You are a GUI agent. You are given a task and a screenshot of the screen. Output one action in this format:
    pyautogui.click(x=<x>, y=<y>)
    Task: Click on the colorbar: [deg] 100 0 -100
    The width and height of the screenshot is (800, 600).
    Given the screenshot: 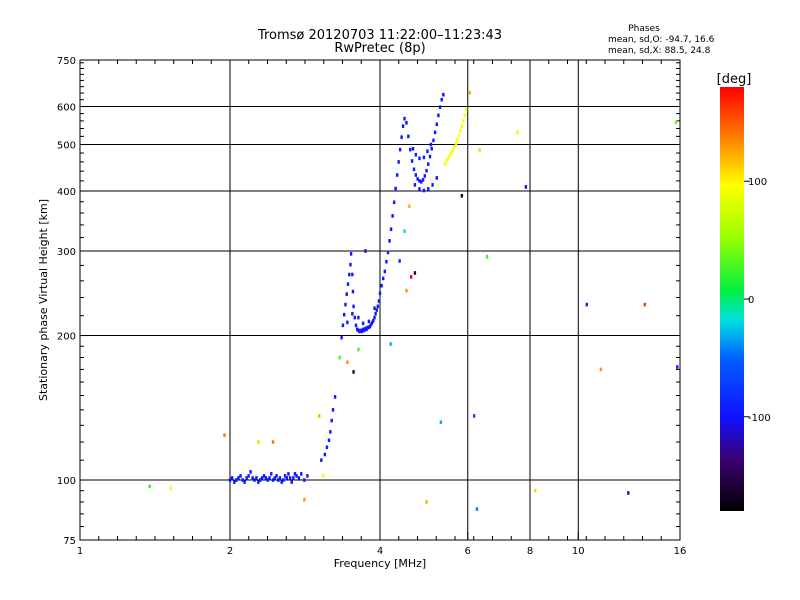 What is the action you would take?
    pyautogui.click(x=744, y=291)
    